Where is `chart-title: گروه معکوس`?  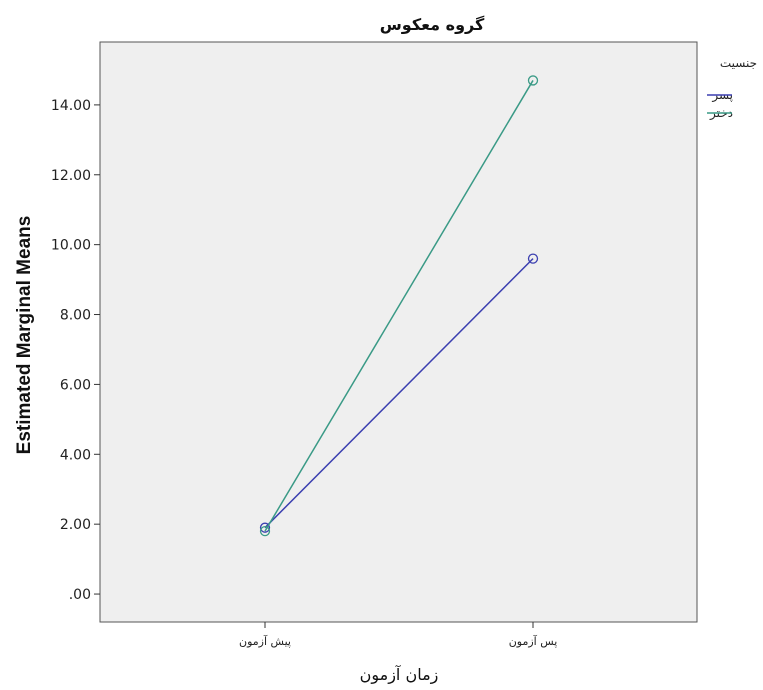
chart-title: گروه معکوس is located at coordinates (432, 24).